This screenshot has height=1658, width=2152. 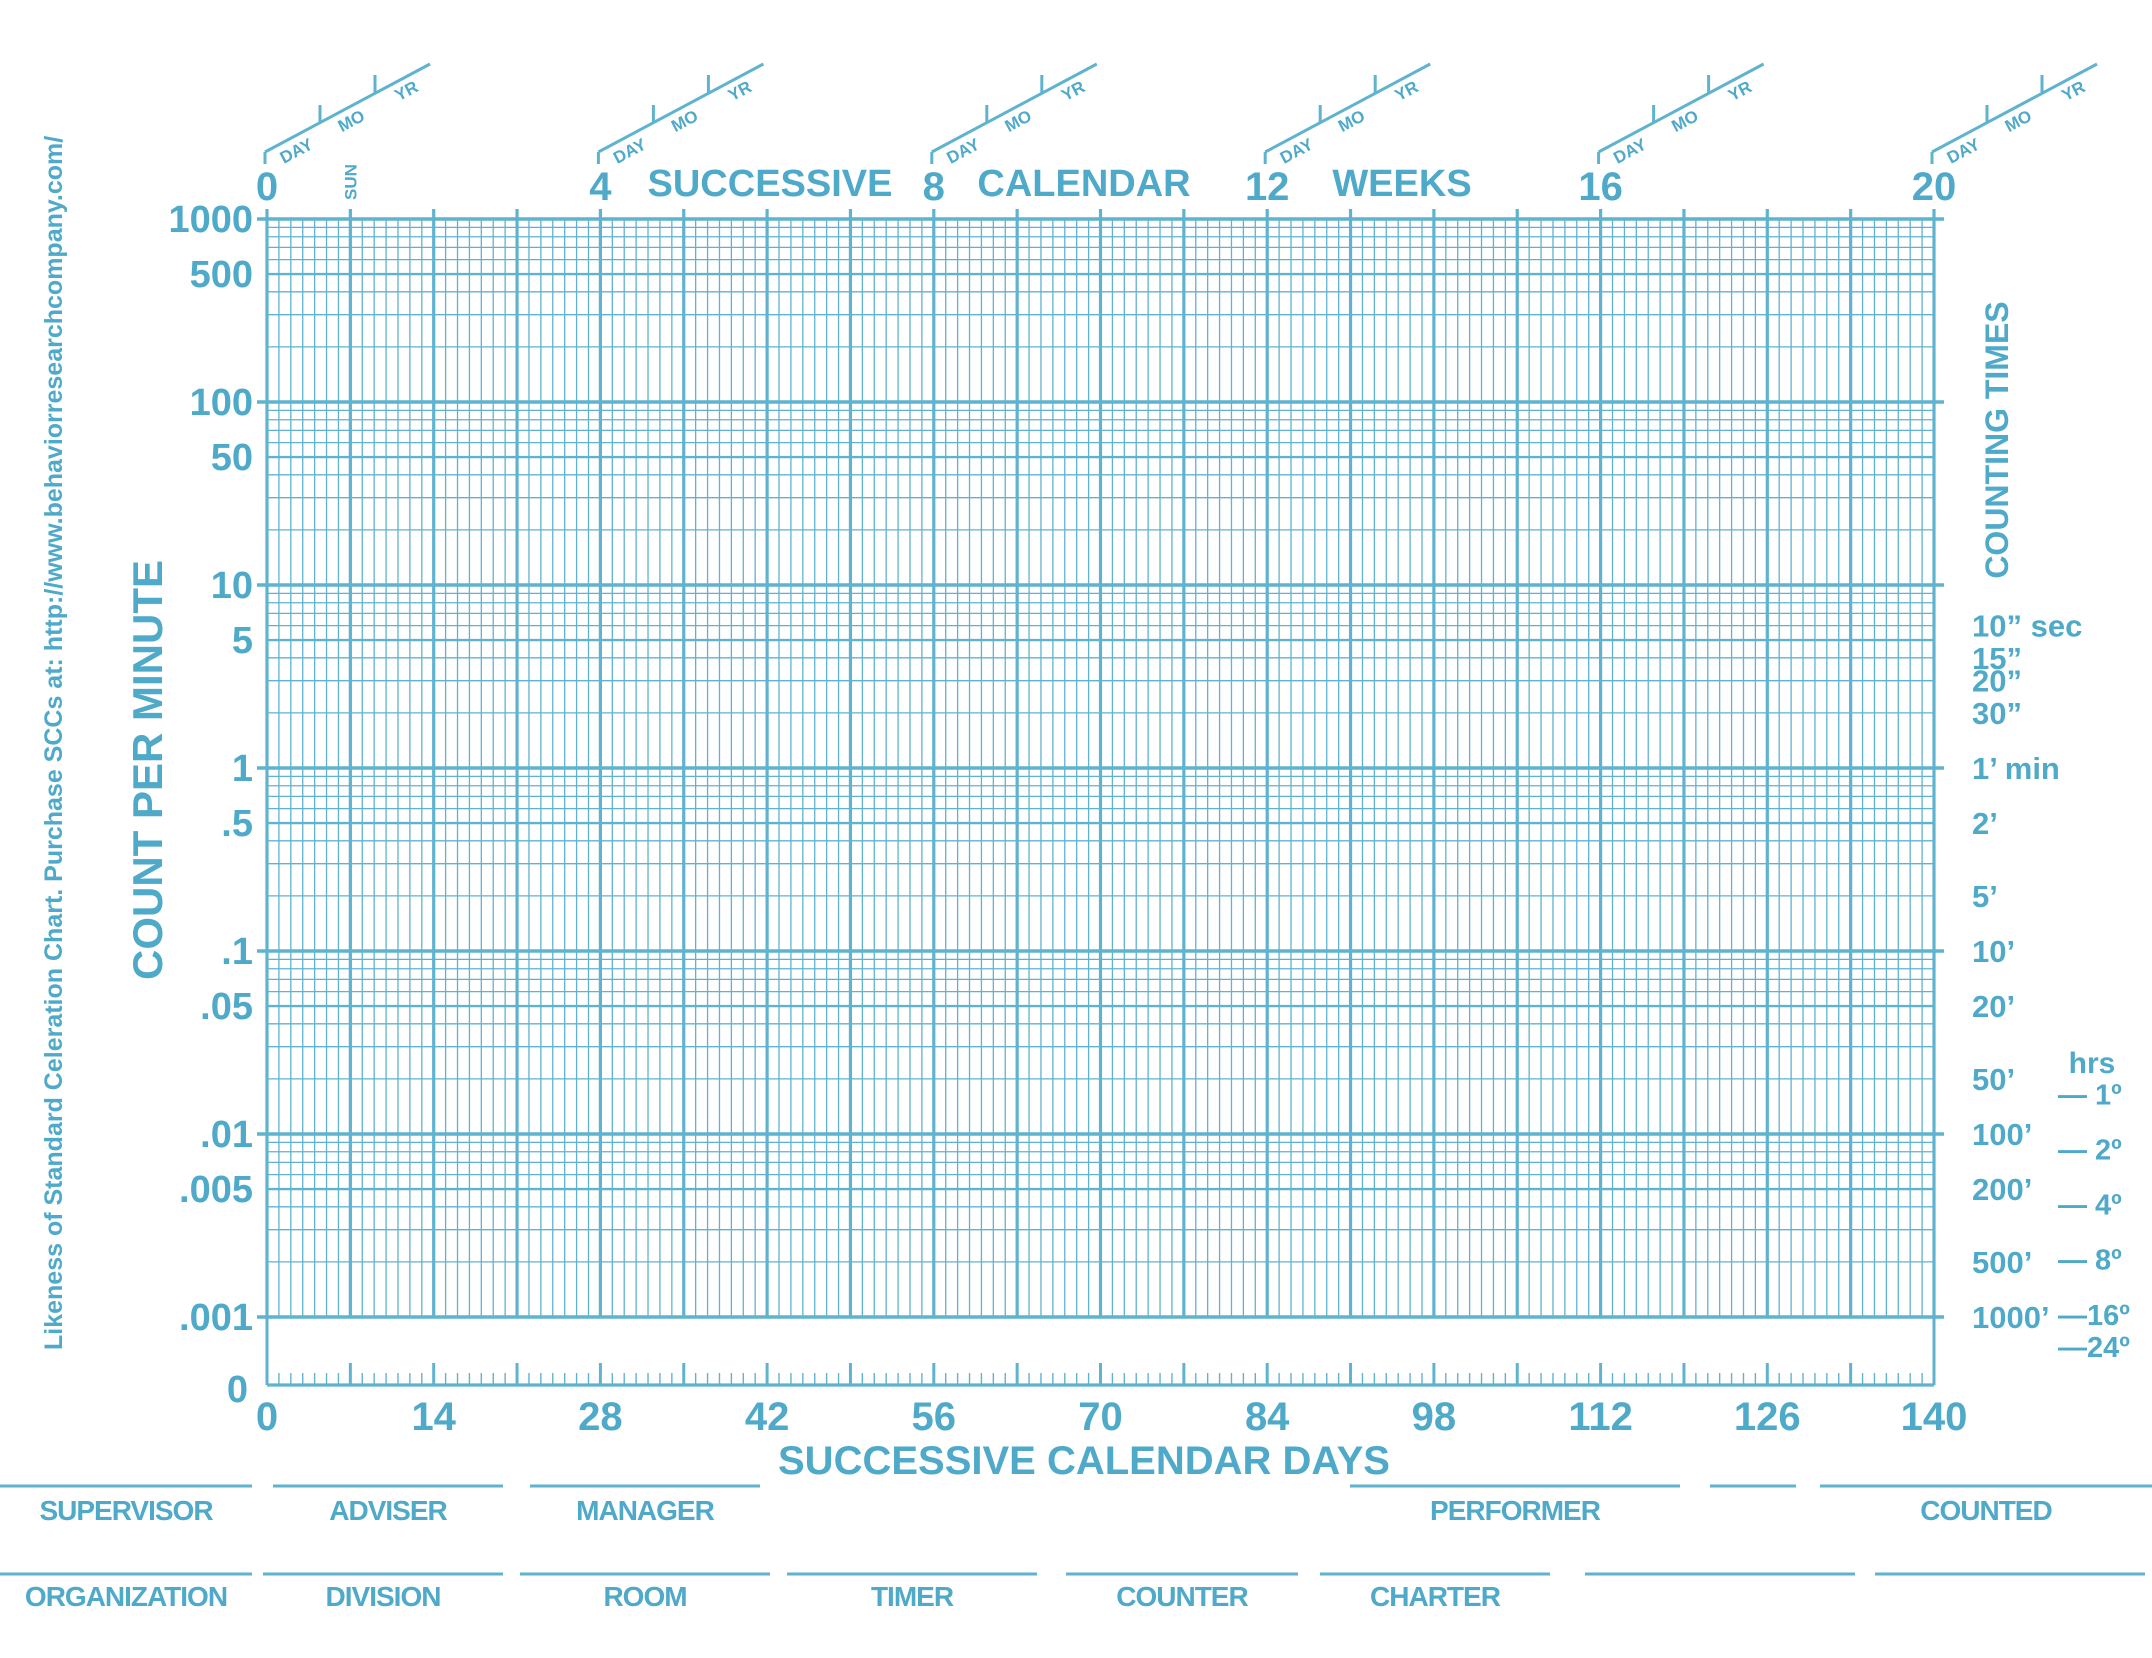 I want to click on counting-time-label: 30”, so click(x=1997, y=713).